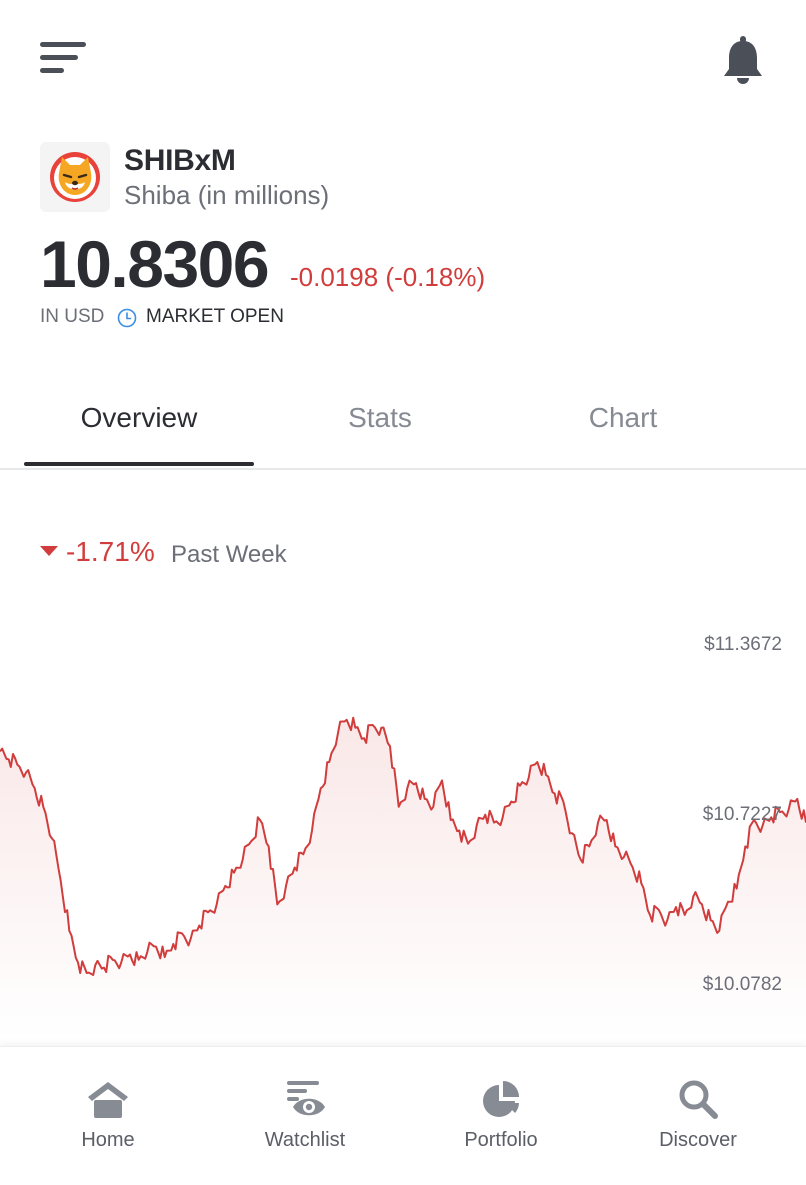 The height and width of the screenshot is (1185, 806). What do you see at coordinates (743, 644) in the screenshot?
I see `y-tick-label-max: $11.3672` at bounding box center [743, 644].